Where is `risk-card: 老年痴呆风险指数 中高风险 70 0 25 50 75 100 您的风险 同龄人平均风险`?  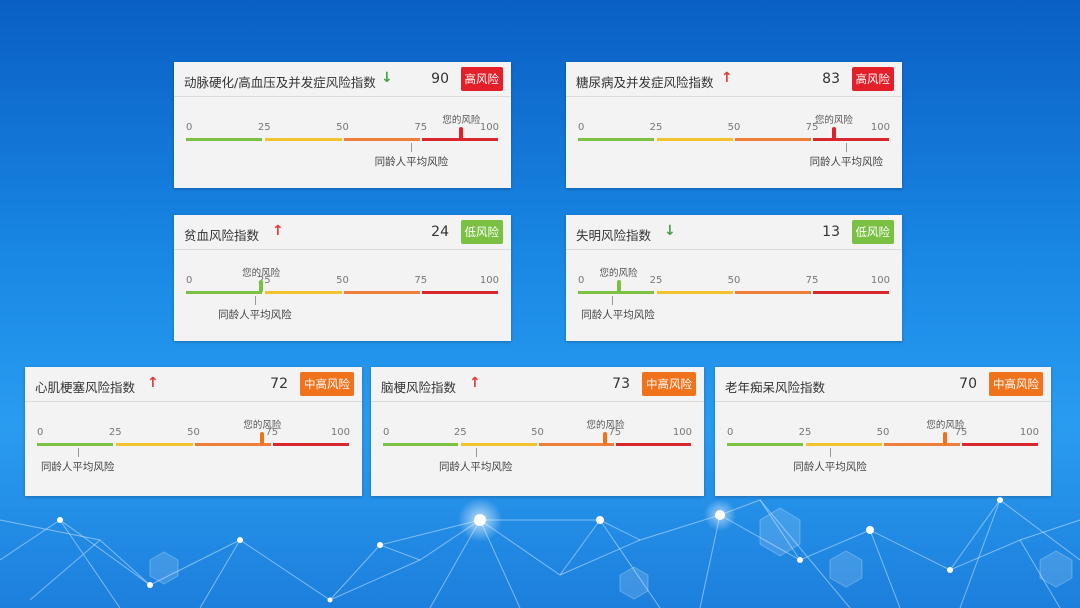
risk-card: 老年痴呆风险指数 中高风险 70 0 25 50 75 100 您的风险 同龄人平均风险 is located at coordinates (883, 431).